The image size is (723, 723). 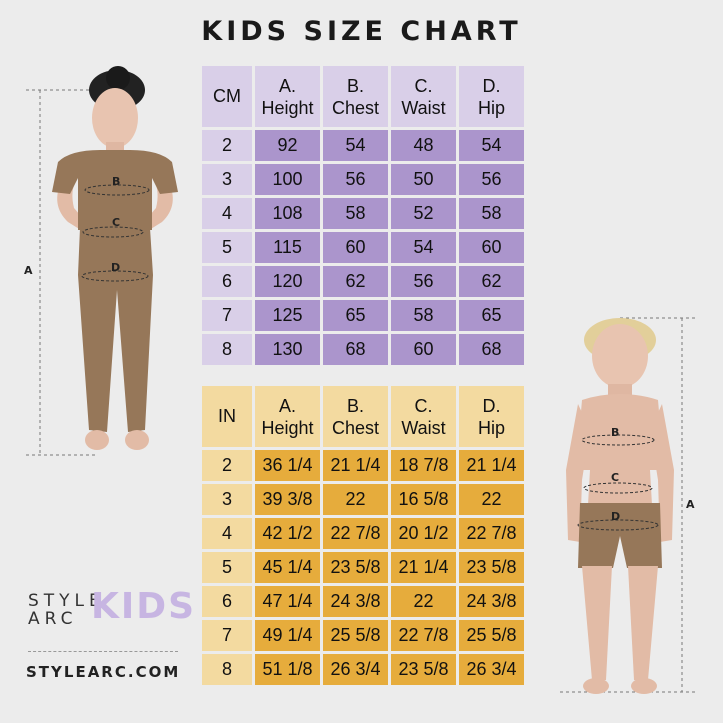 I want to click on in-header-waist: C. Waist, so click(x=423, y=416).